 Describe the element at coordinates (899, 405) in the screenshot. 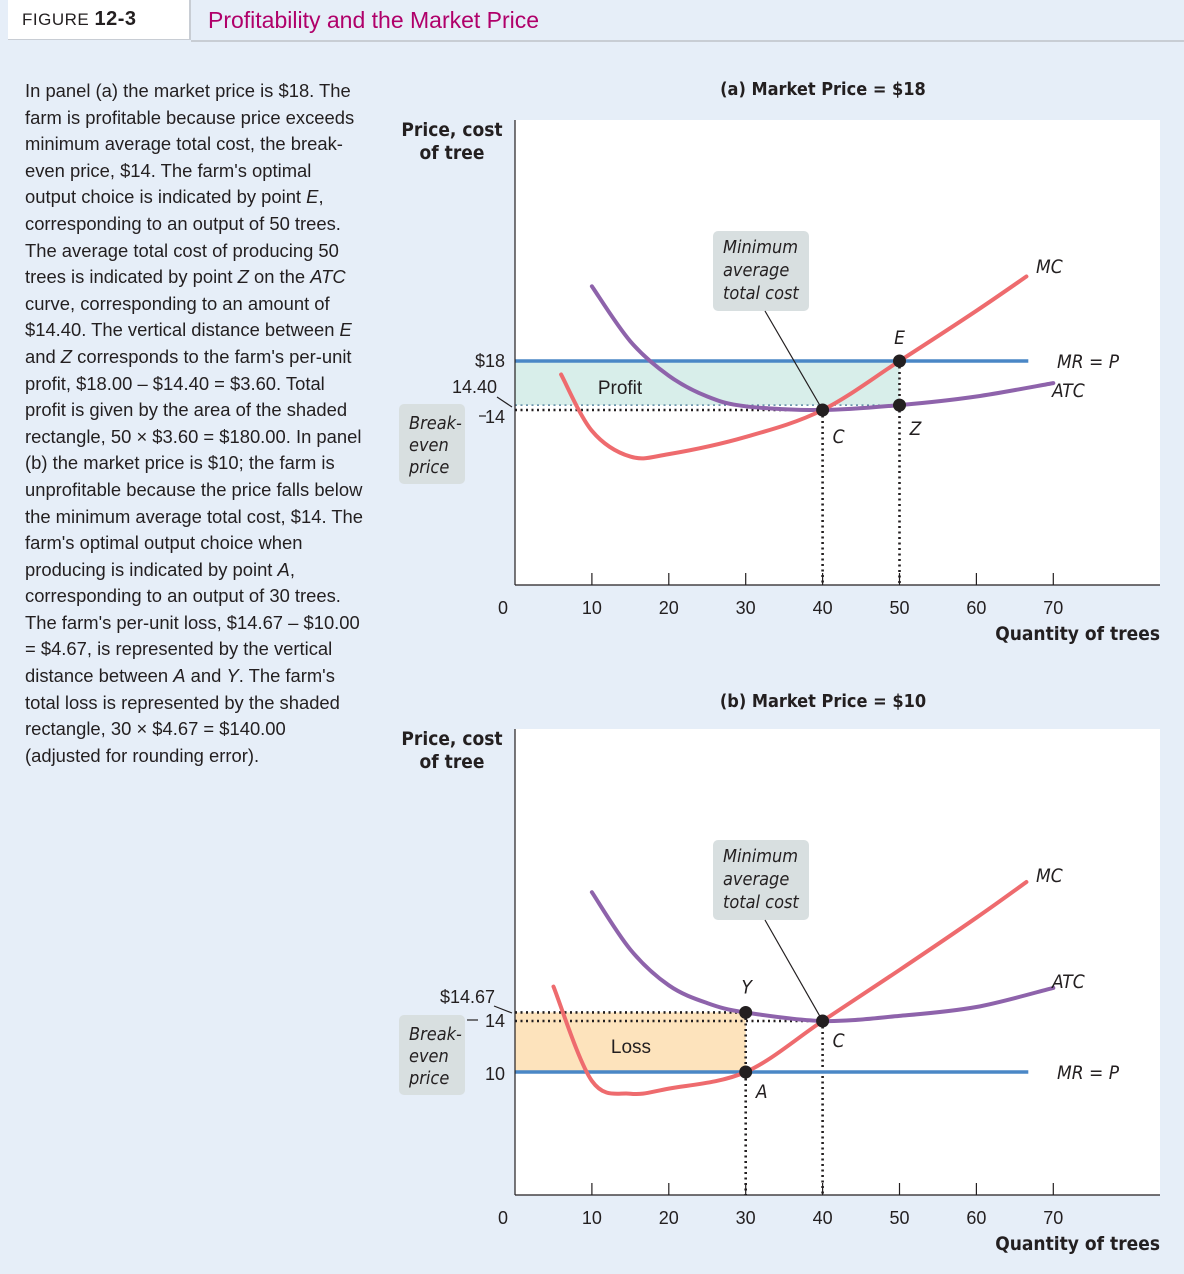

I see `point-z-marker` at that location.